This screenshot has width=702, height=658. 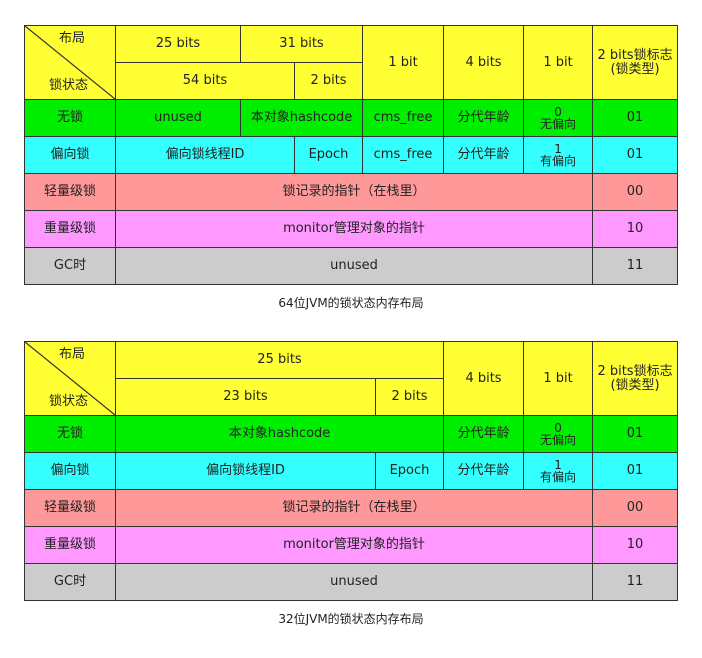 I want to click on jvm32-caption: 32位JVM的锁状态内存布局, so click(x=351, y=619).